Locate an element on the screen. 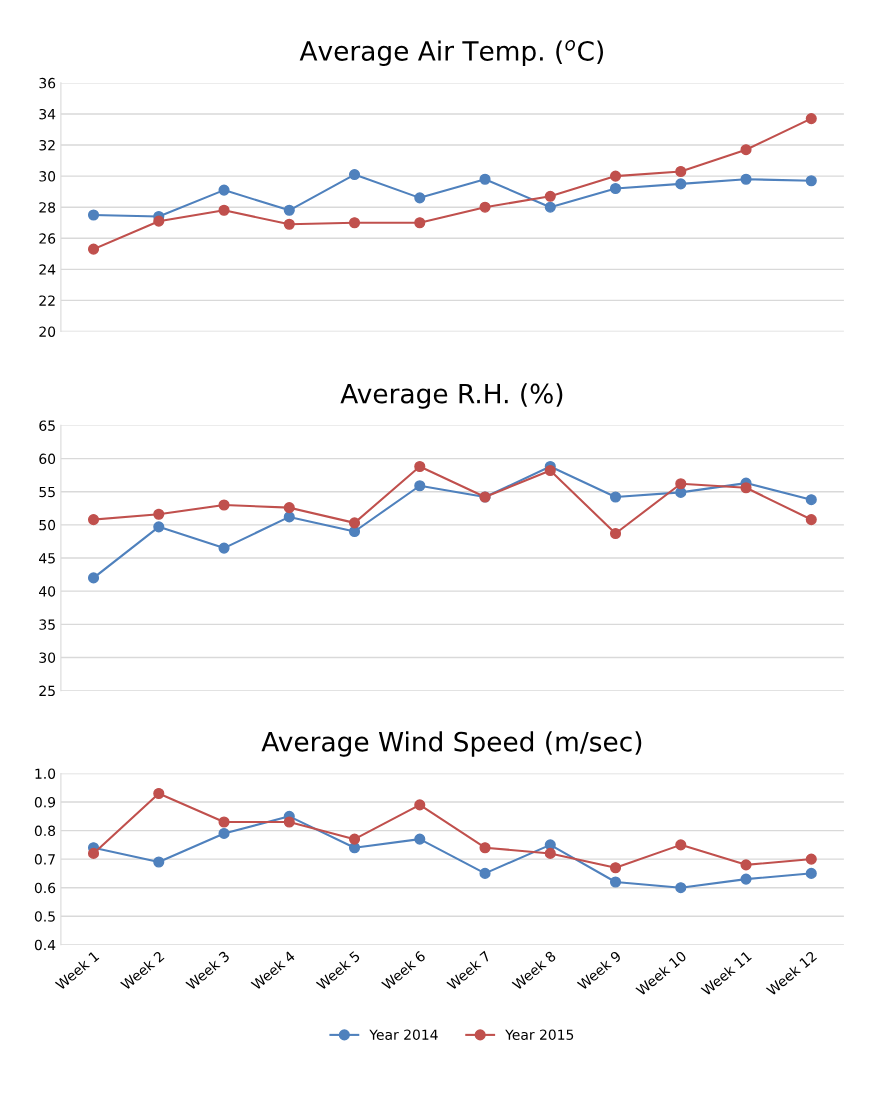  y-tick-label: 22 is located at coordinates (47, 300).